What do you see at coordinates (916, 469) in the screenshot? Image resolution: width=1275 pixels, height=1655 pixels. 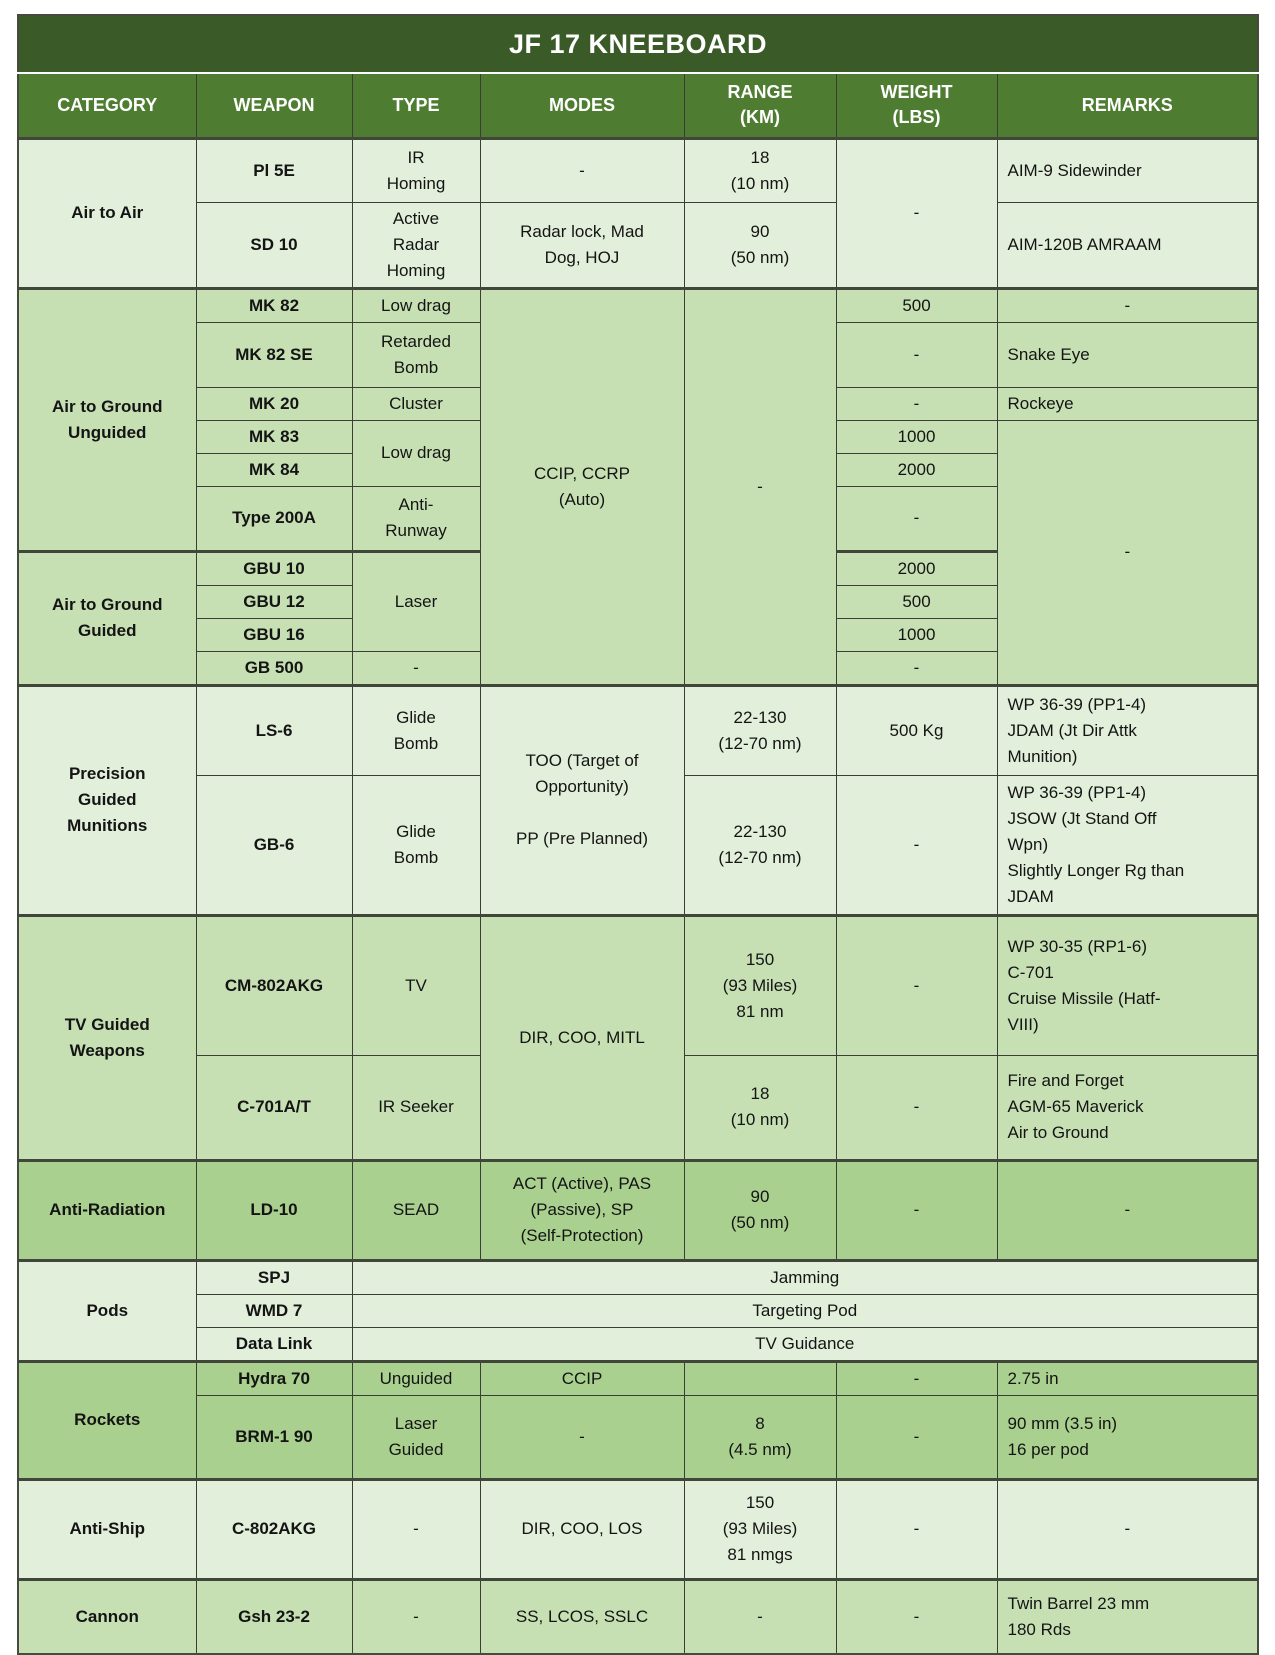 I see `cell-weight: 2000` at bounding box center [916, 469].